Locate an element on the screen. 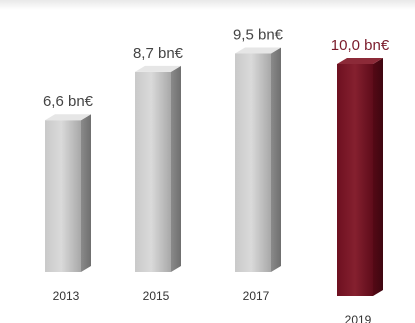  bar-2019 is located at coordinates (360, 177).